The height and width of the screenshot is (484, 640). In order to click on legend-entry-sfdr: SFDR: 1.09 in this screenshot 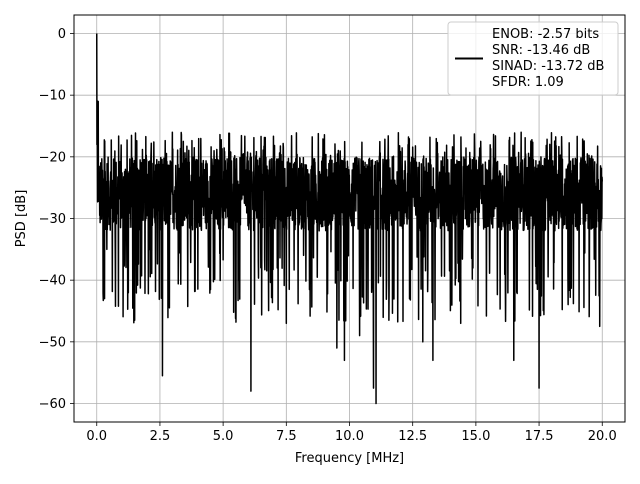, I will do `click(528, 82)`.